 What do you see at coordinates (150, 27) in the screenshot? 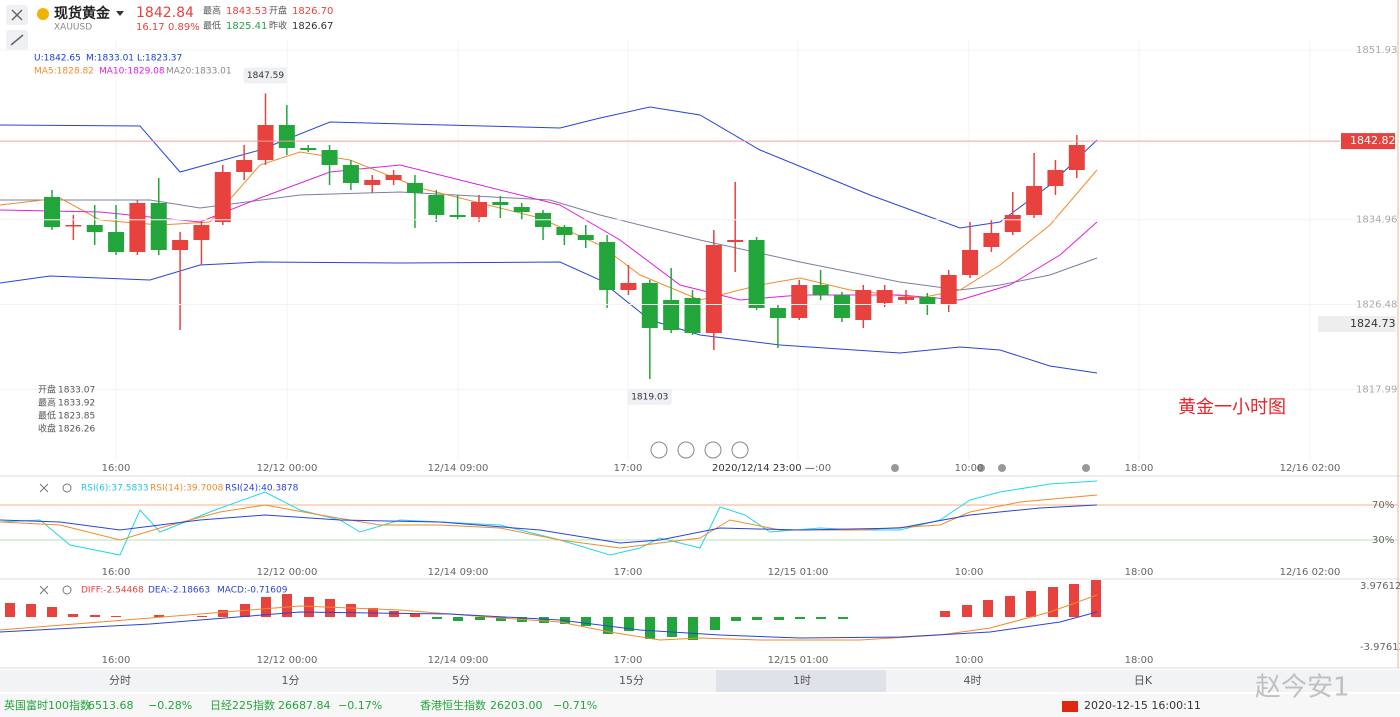
I see `change: 16.17` at bounding box center [150, 27].